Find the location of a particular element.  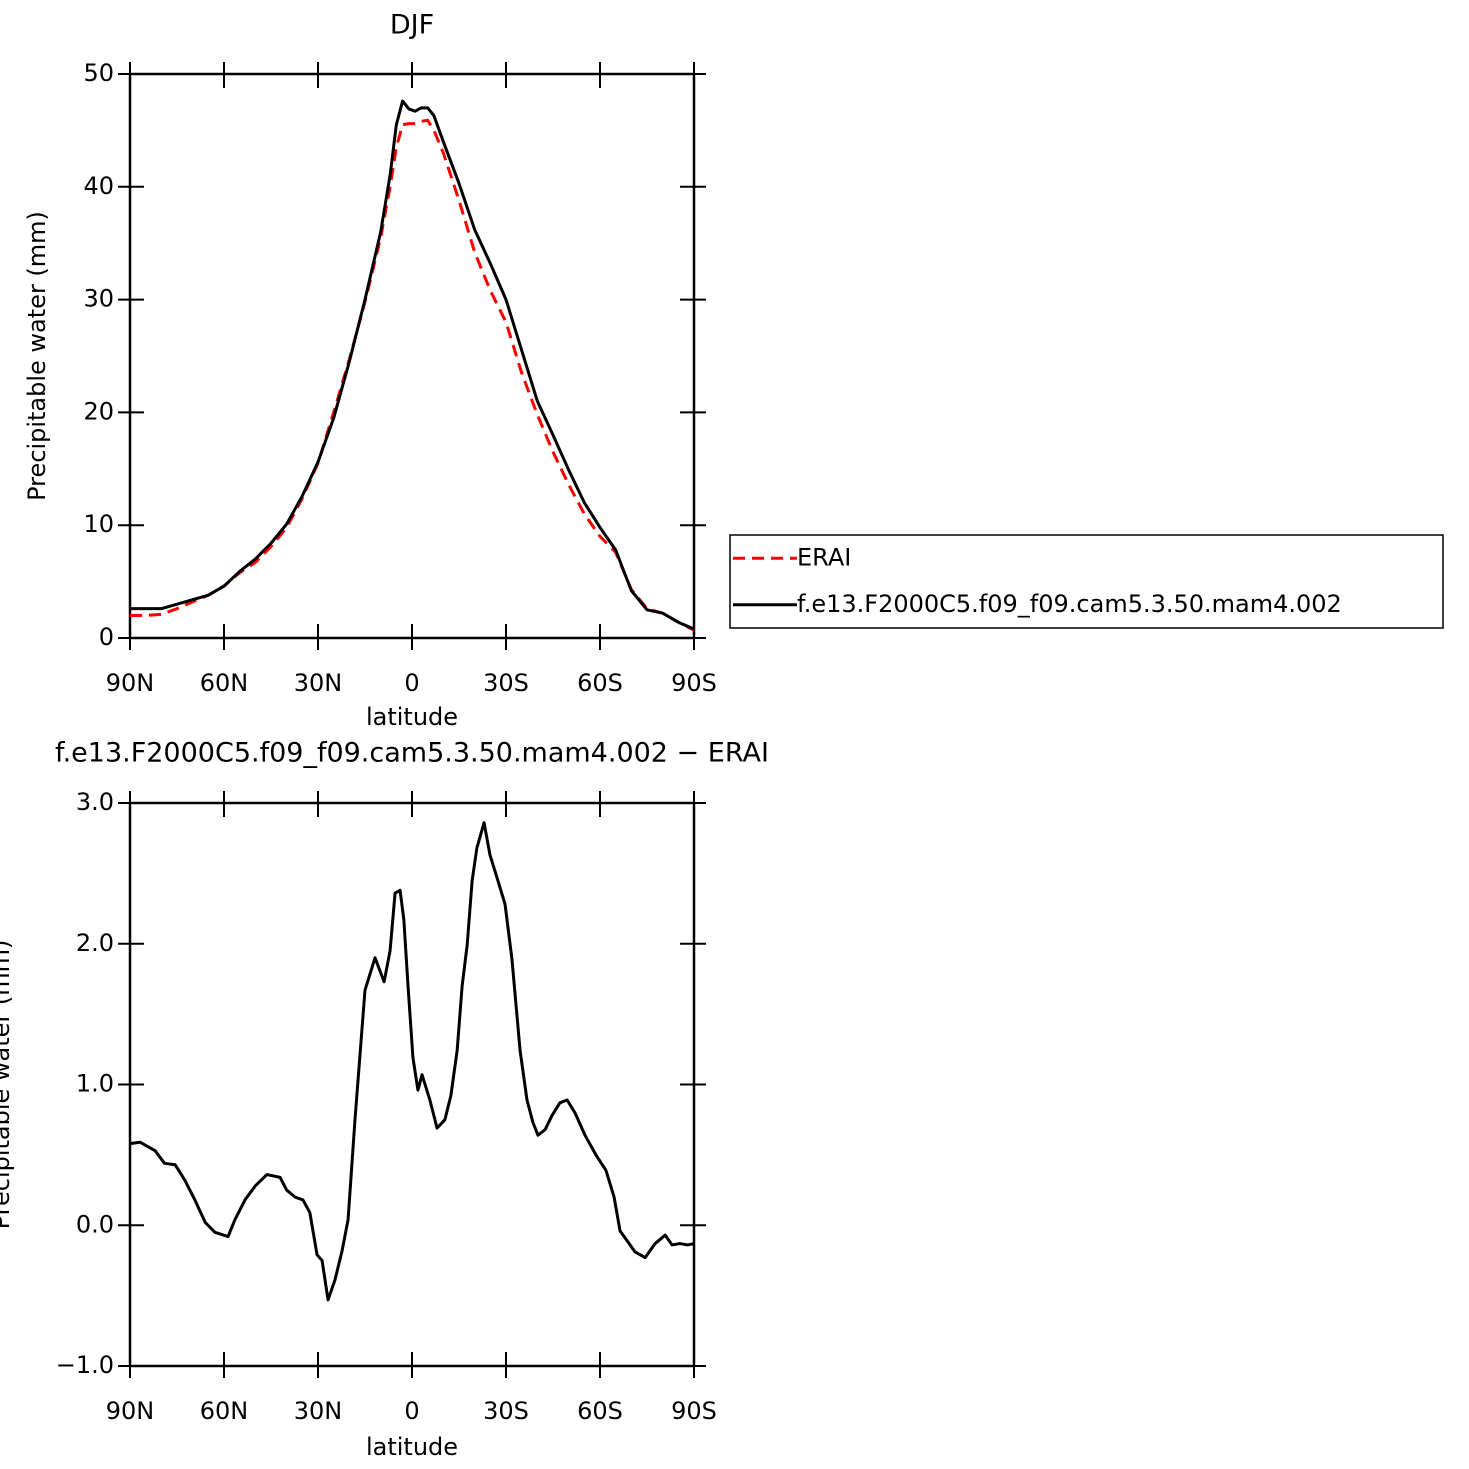

y-tick-label: 0.0 is located at coordinates (95, 1224).